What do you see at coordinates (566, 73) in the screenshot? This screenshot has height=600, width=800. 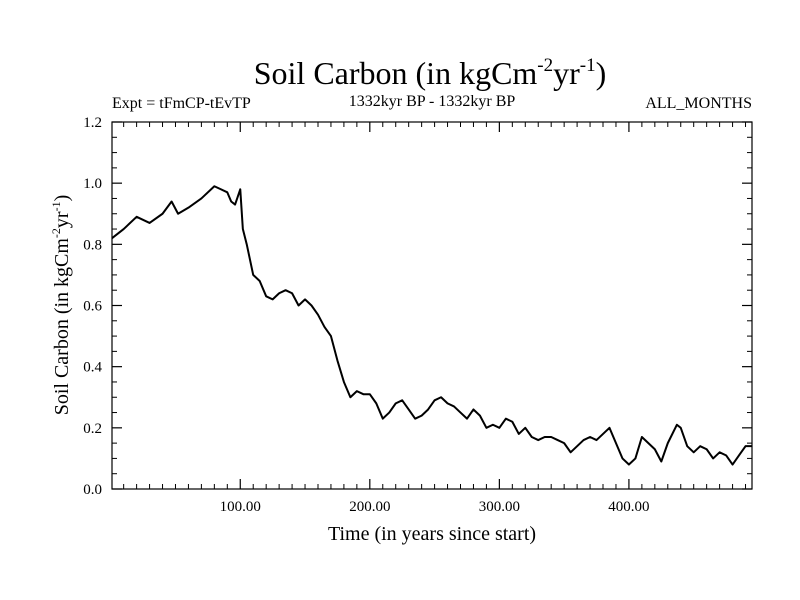 I see `chart-title-mid: yr` at bounding box center [566, 73].